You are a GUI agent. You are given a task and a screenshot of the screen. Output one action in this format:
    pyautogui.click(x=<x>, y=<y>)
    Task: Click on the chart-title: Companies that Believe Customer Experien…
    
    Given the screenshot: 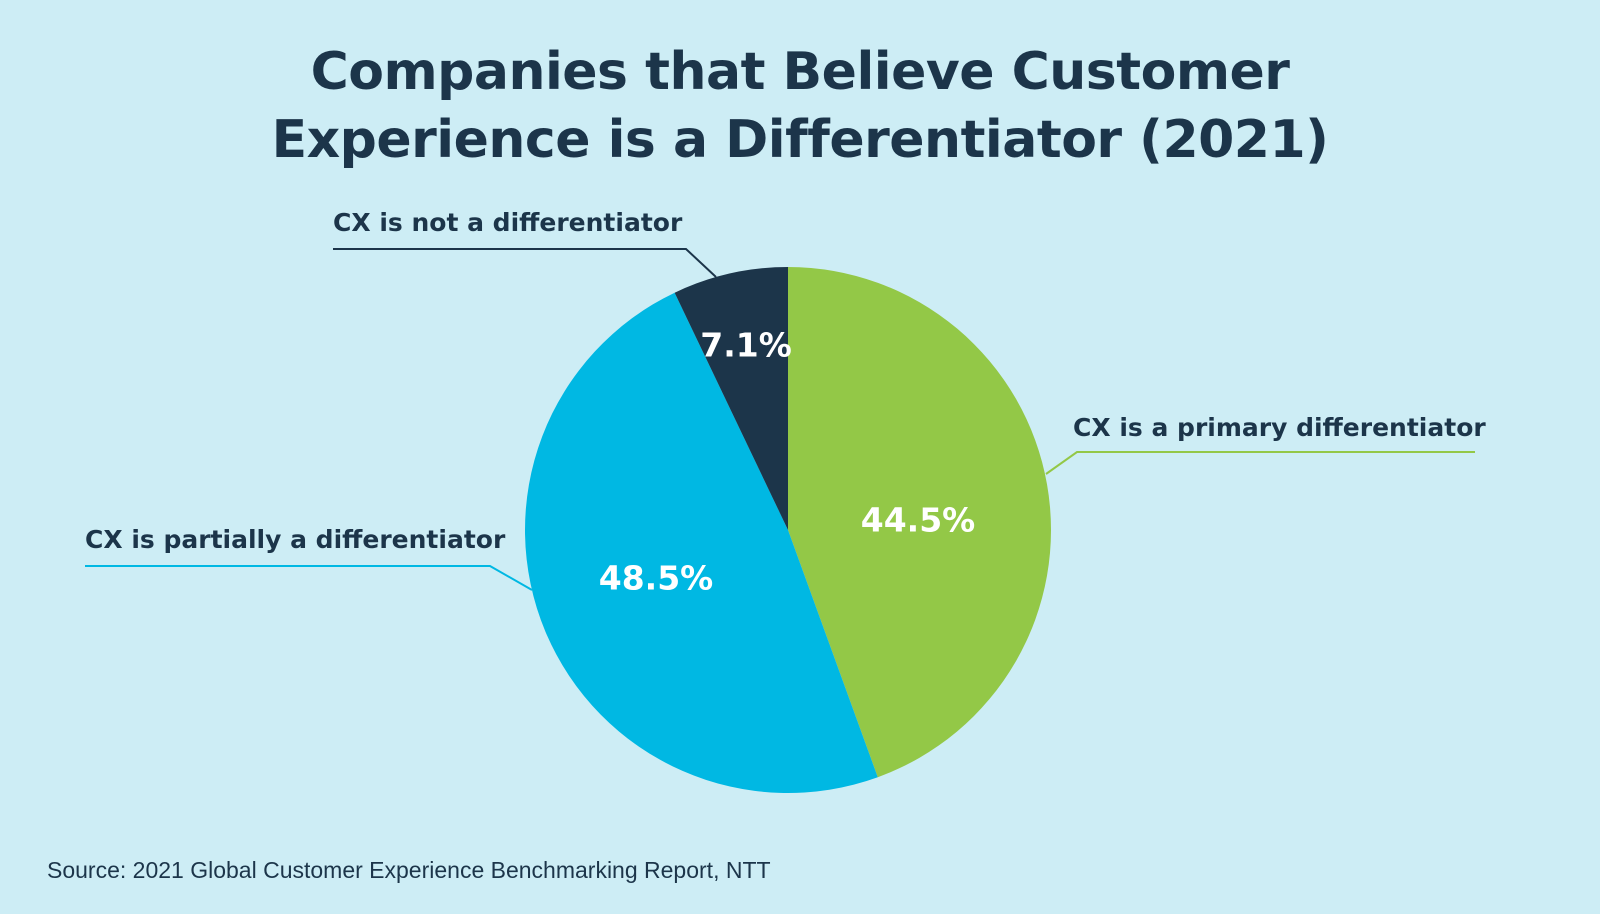 What is the action you would take?
    pyautogui.click(x=800, y=106)
    